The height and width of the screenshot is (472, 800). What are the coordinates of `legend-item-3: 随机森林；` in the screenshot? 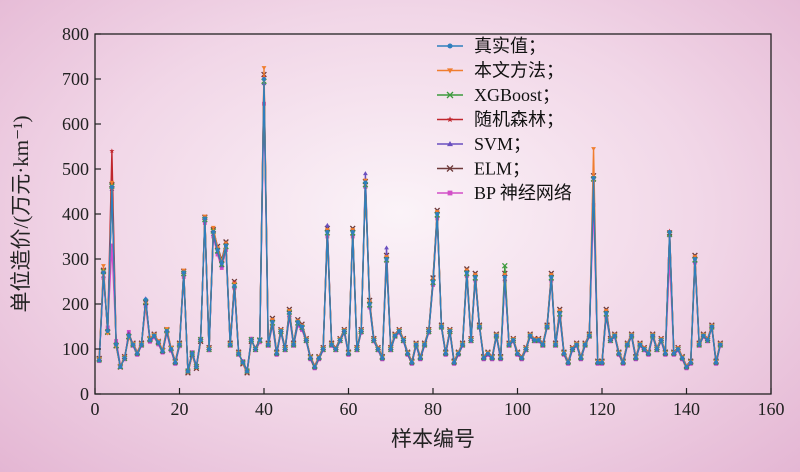 It's located at (500, 120).